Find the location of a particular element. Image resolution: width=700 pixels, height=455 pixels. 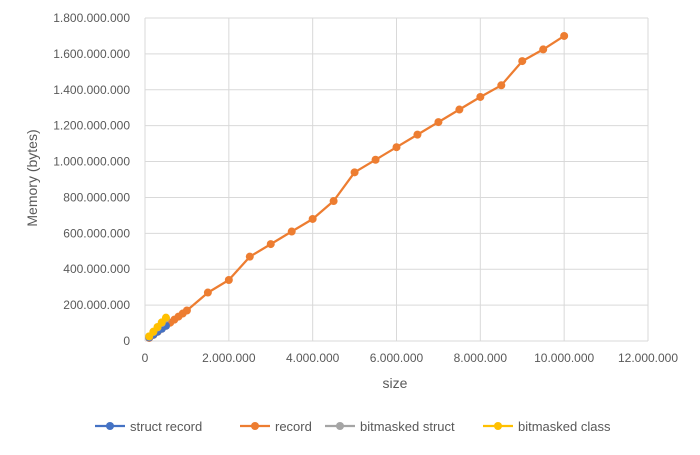

y-tick-label: 1.400.000.000 is located at coordinates (91, 90).